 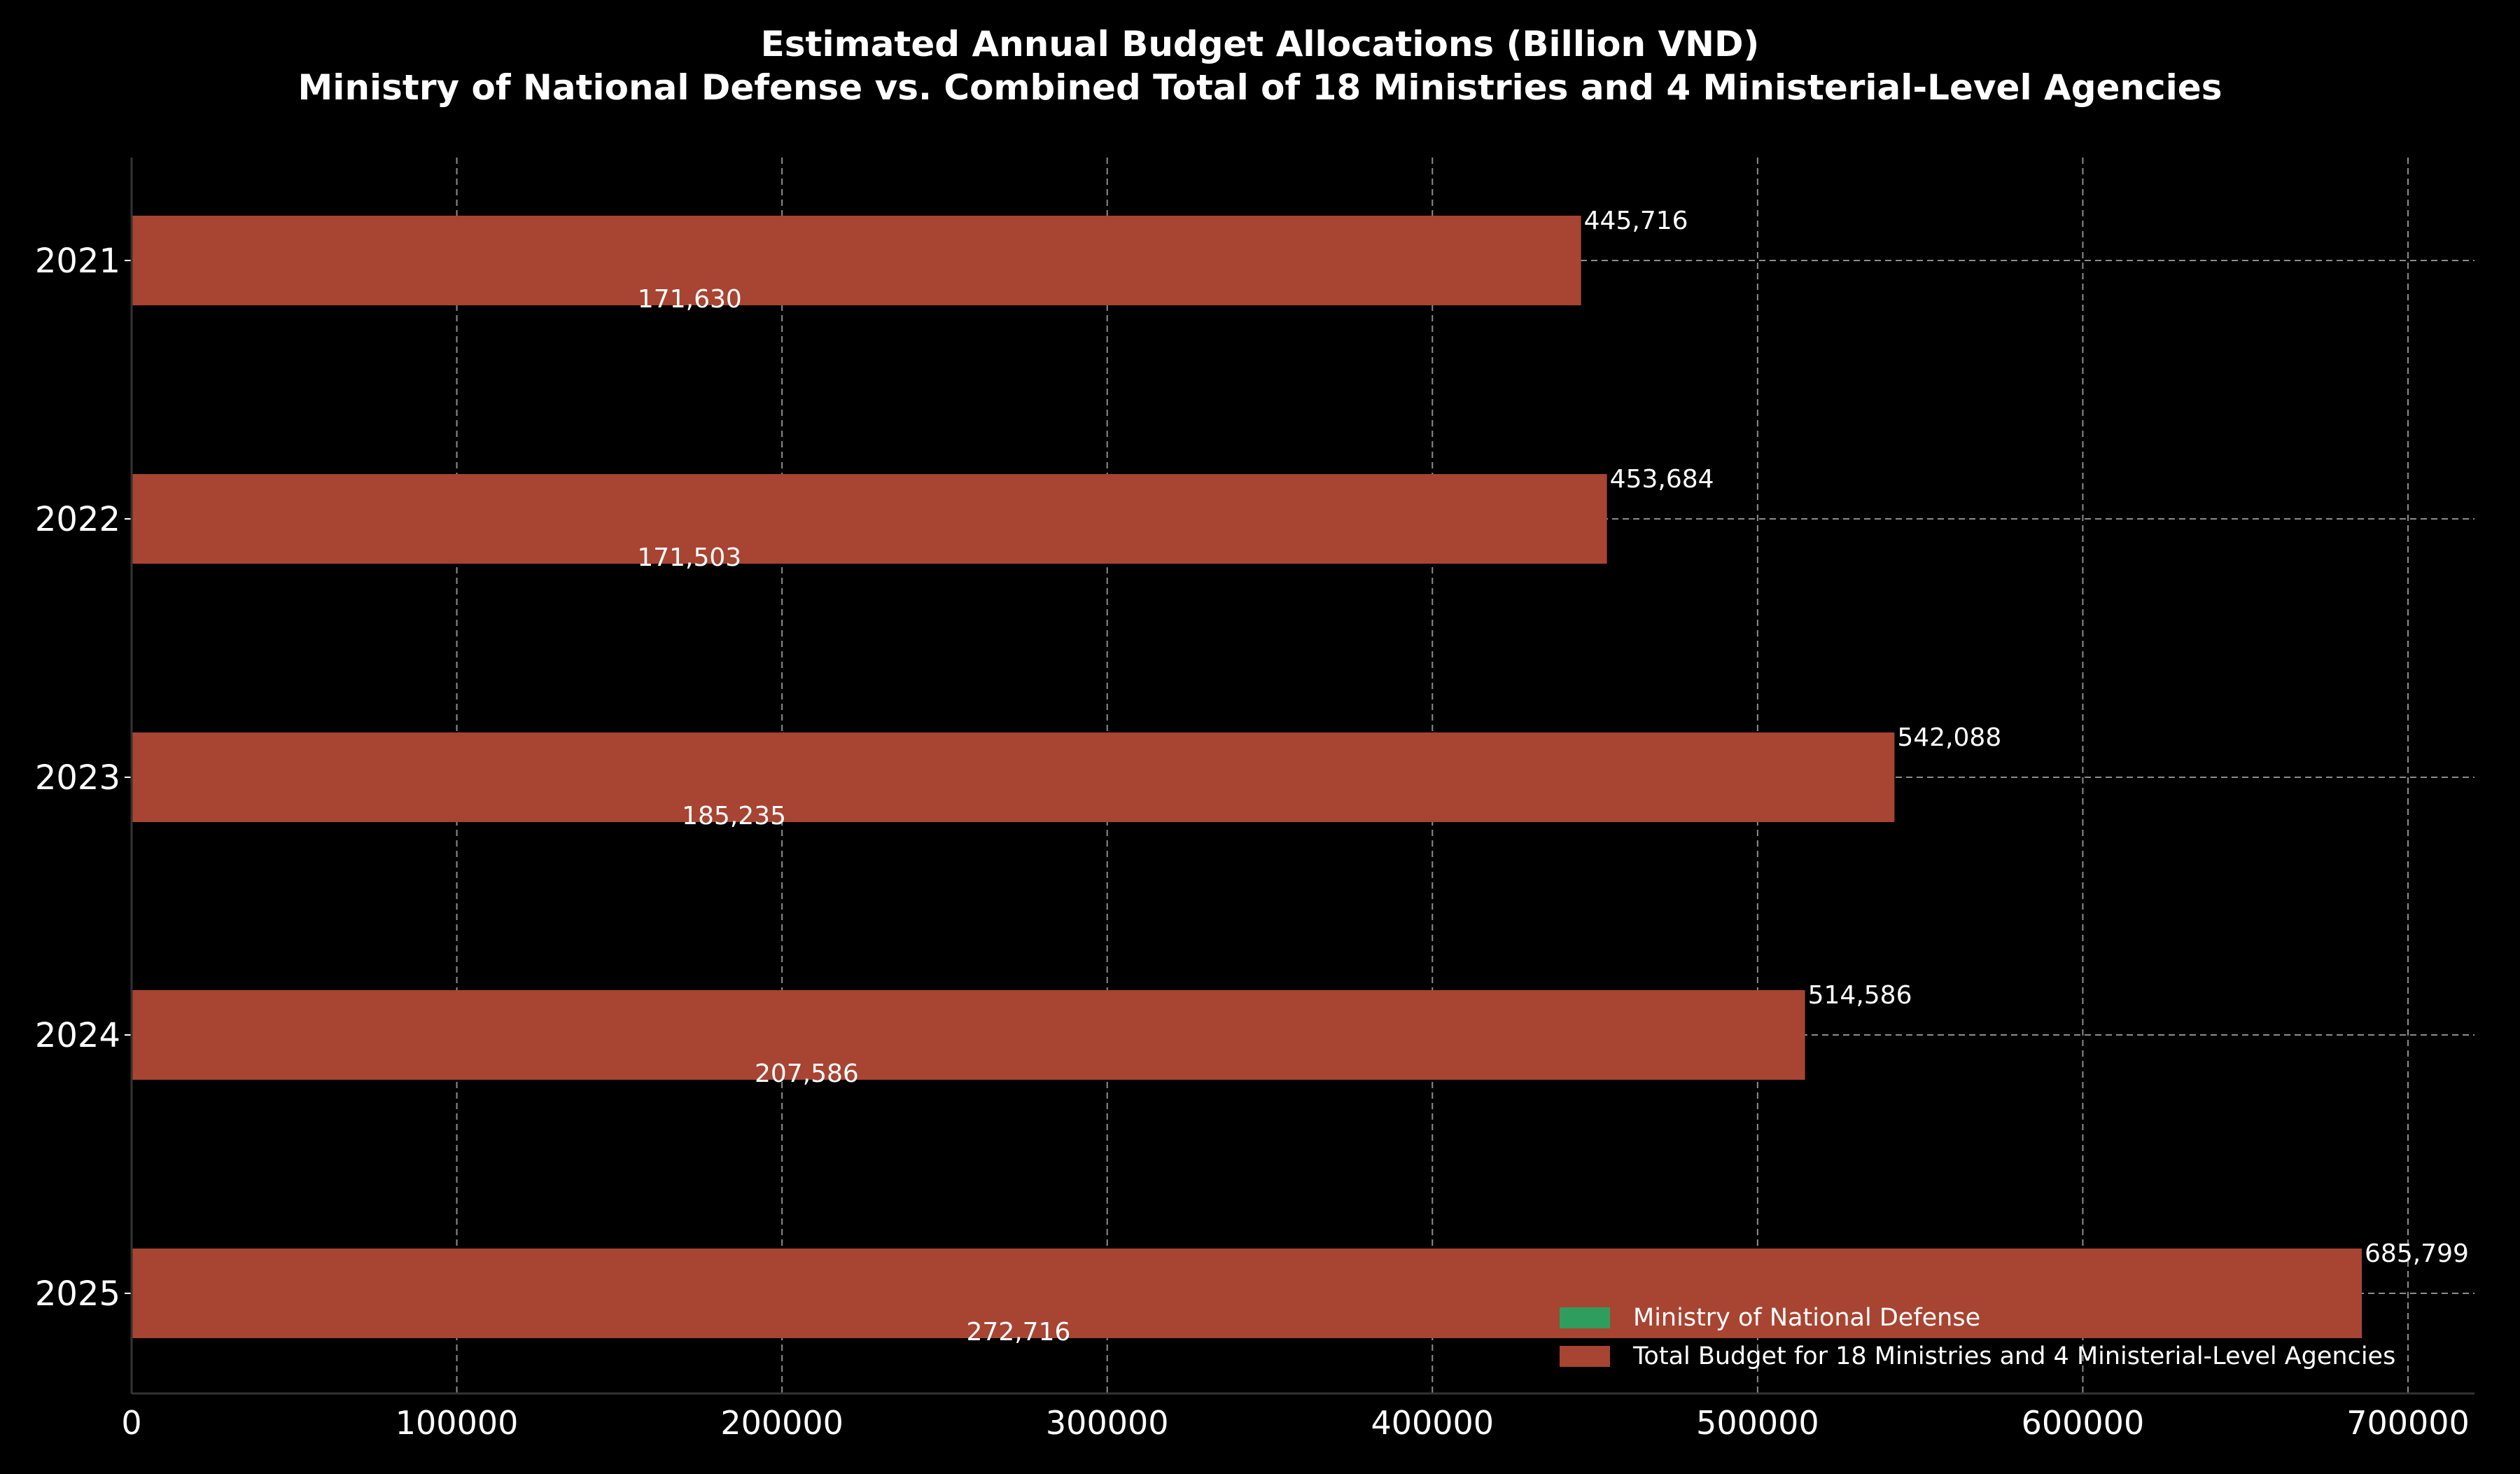 I want to click on x-tick-label-6: 600000, so click(x=2083, y=1423).